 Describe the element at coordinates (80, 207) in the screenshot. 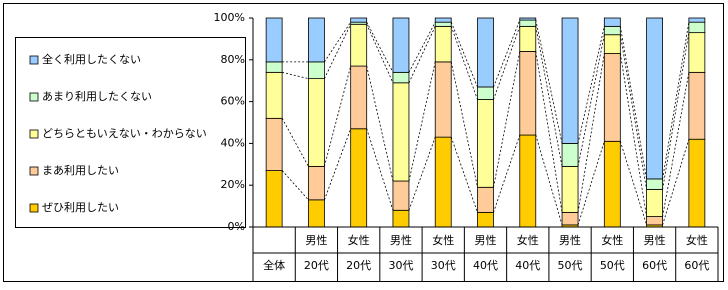

I see `legend-label: ぜひ利用したい` at that location.